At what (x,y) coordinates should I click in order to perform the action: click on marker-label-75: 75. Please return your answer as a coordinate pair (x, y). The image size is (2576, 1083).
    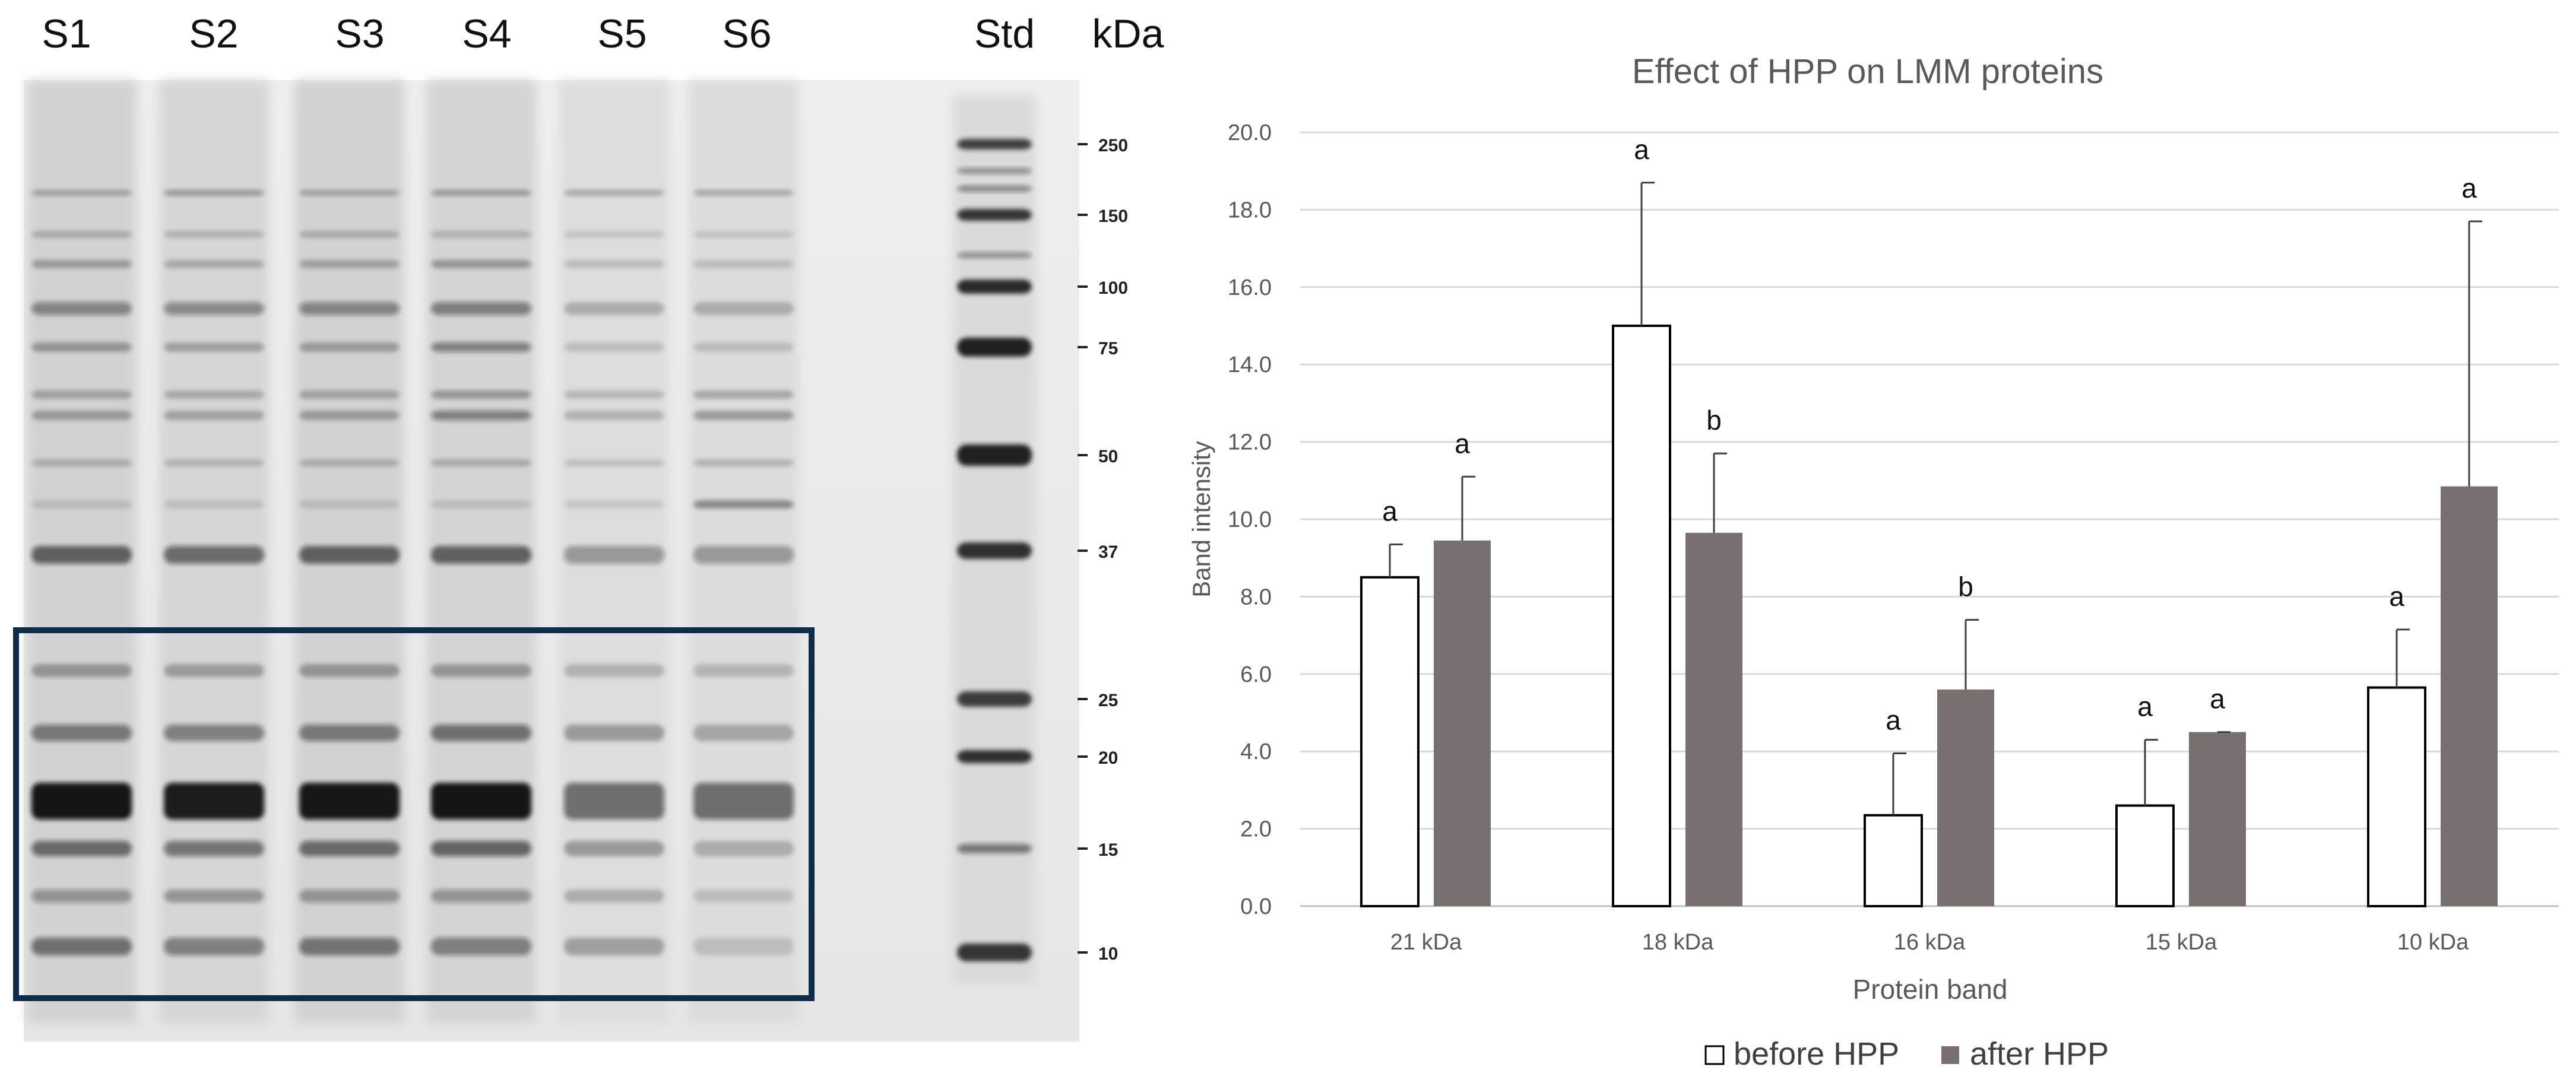
    Looking at the image, I should click on (1108, 348).